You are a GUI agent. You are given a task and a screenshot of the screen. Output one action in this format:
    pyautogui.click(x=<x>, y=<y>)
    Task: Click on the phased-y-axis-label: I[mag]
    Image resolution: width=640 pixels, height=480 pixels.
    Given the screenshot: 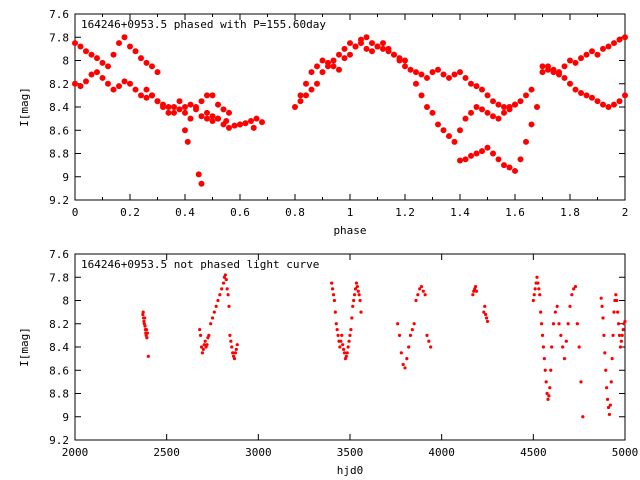 What is the action you would take?
    pyautogui.click(x=24, y=107)
    